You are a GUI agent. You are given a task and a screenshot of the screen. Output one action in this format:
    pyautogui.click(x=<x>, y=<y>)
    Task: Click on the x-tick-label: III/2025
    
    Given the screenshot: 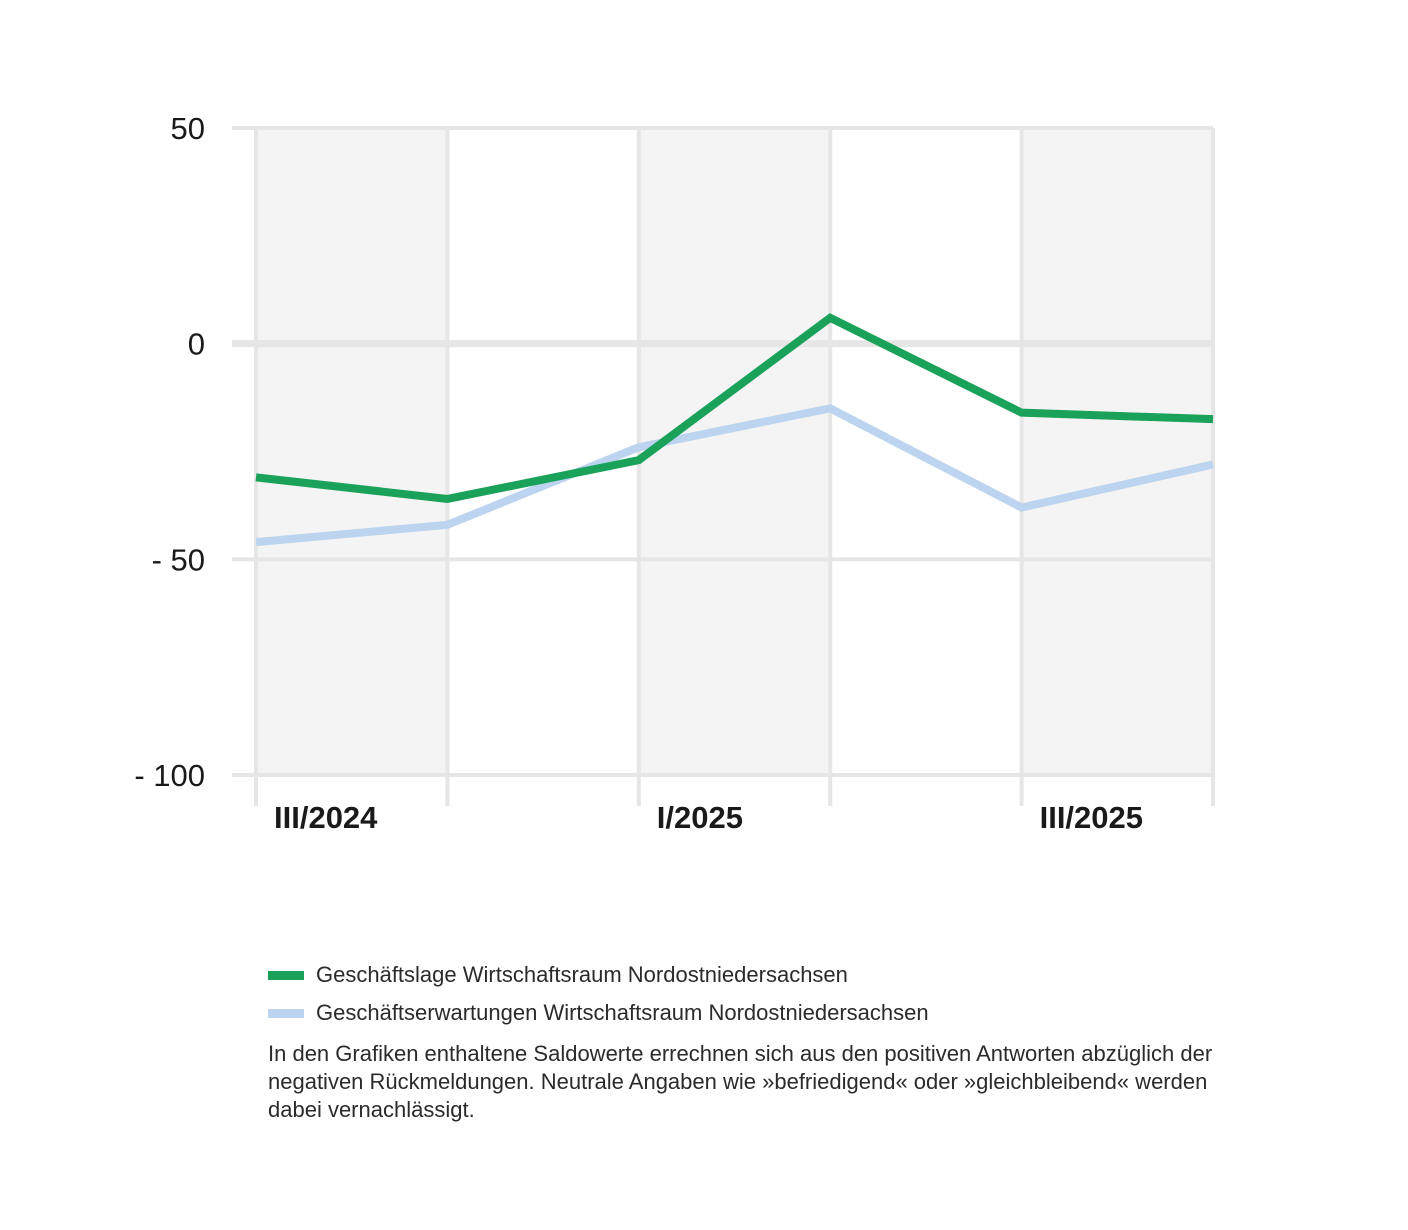 What is the action you would take?
    pyautogui.click(x=1091, y=817)
    